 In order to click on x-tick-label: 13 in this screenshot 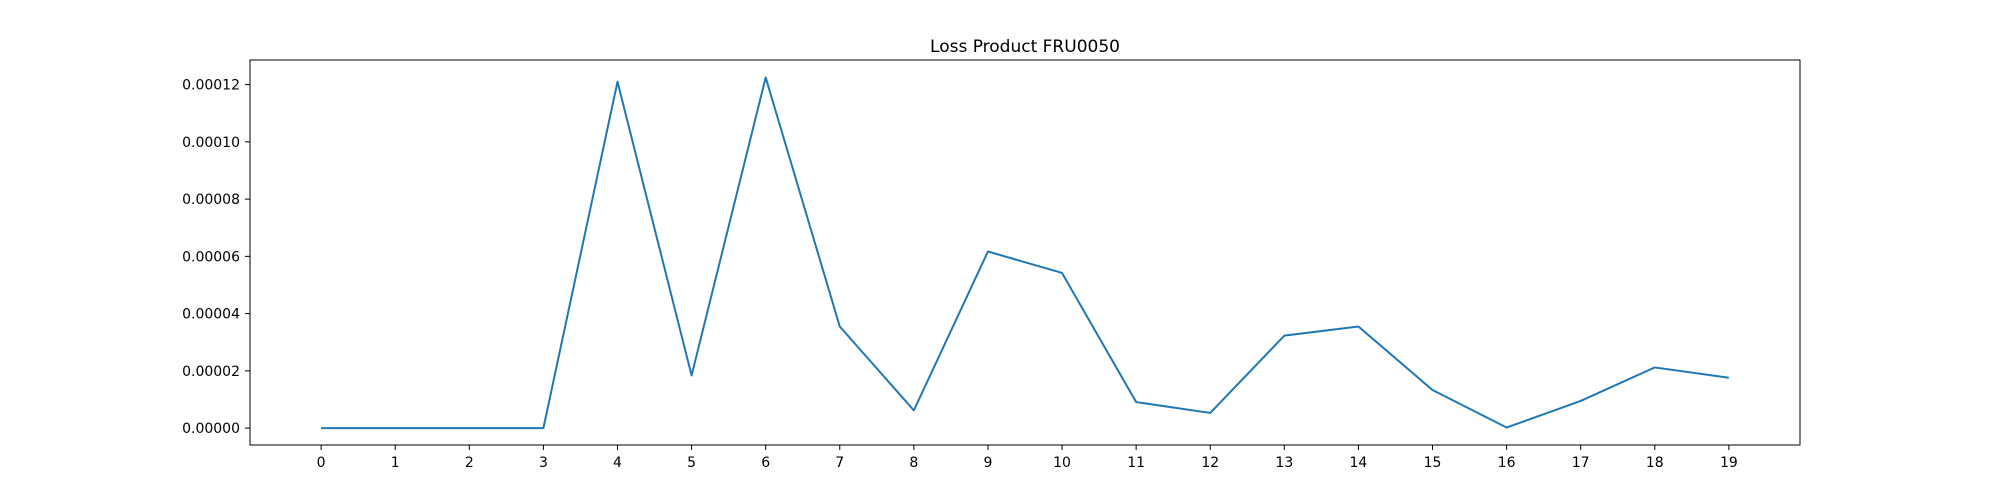, I will do `click(1284, 463)`.